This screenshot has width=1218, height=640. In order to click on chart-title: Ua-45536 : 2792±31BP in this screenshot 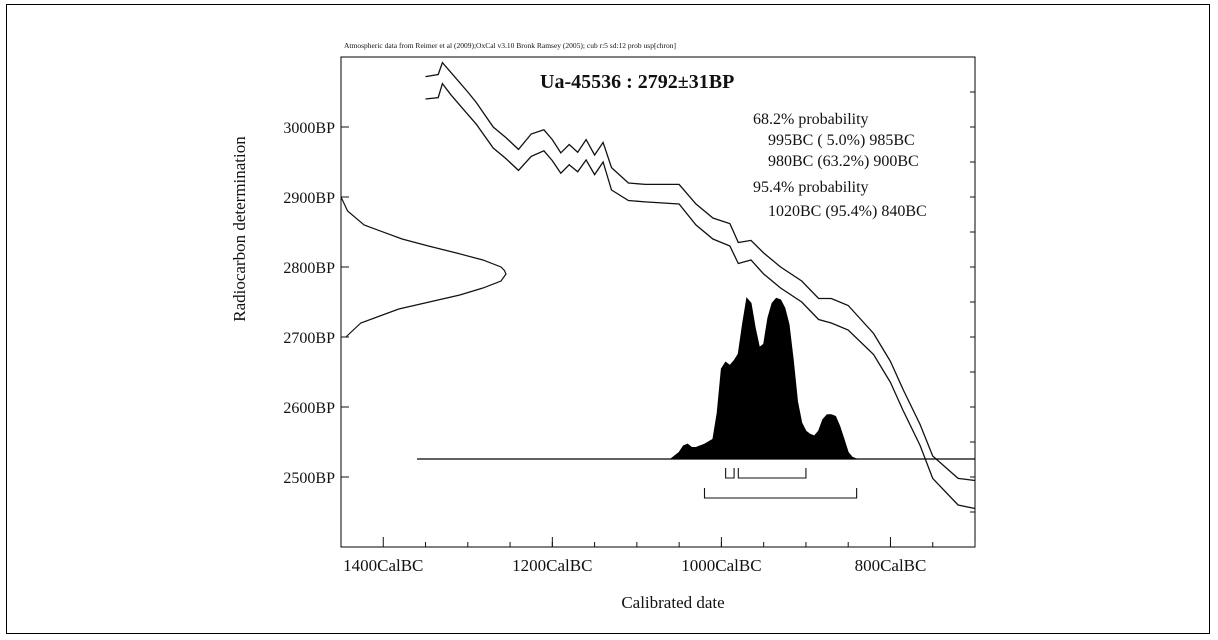, I will do `click(637, 82)`.